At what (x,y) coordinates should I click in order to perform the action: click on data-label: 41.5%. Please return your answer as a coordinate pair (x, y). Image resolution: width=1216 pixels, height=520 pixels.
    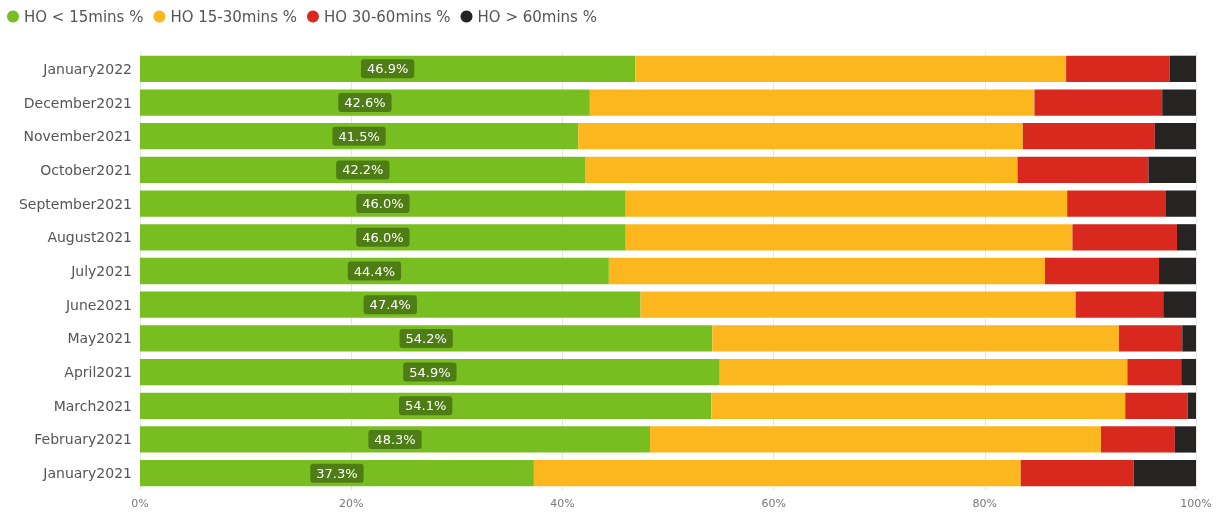
    Looking at the image, I should click on (359, 136).